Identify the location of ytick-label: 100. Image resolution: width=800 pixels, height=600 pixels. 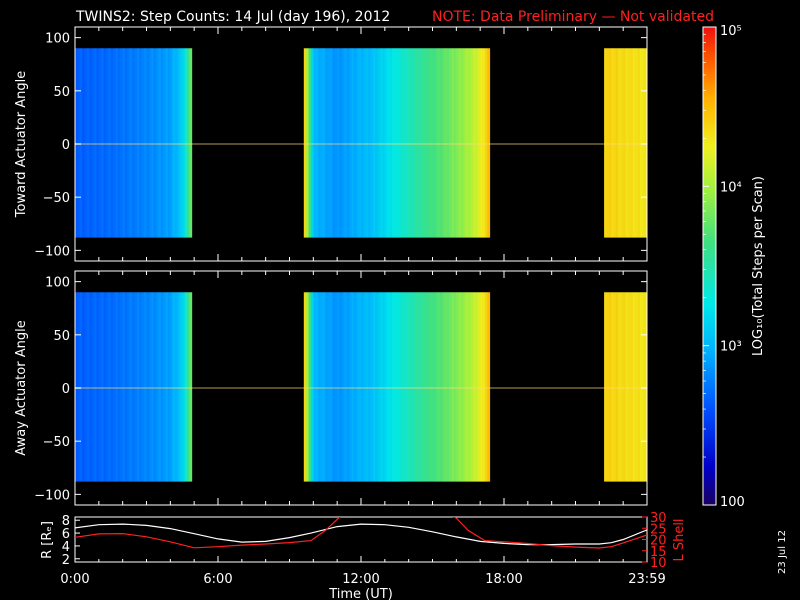
(57, 283).